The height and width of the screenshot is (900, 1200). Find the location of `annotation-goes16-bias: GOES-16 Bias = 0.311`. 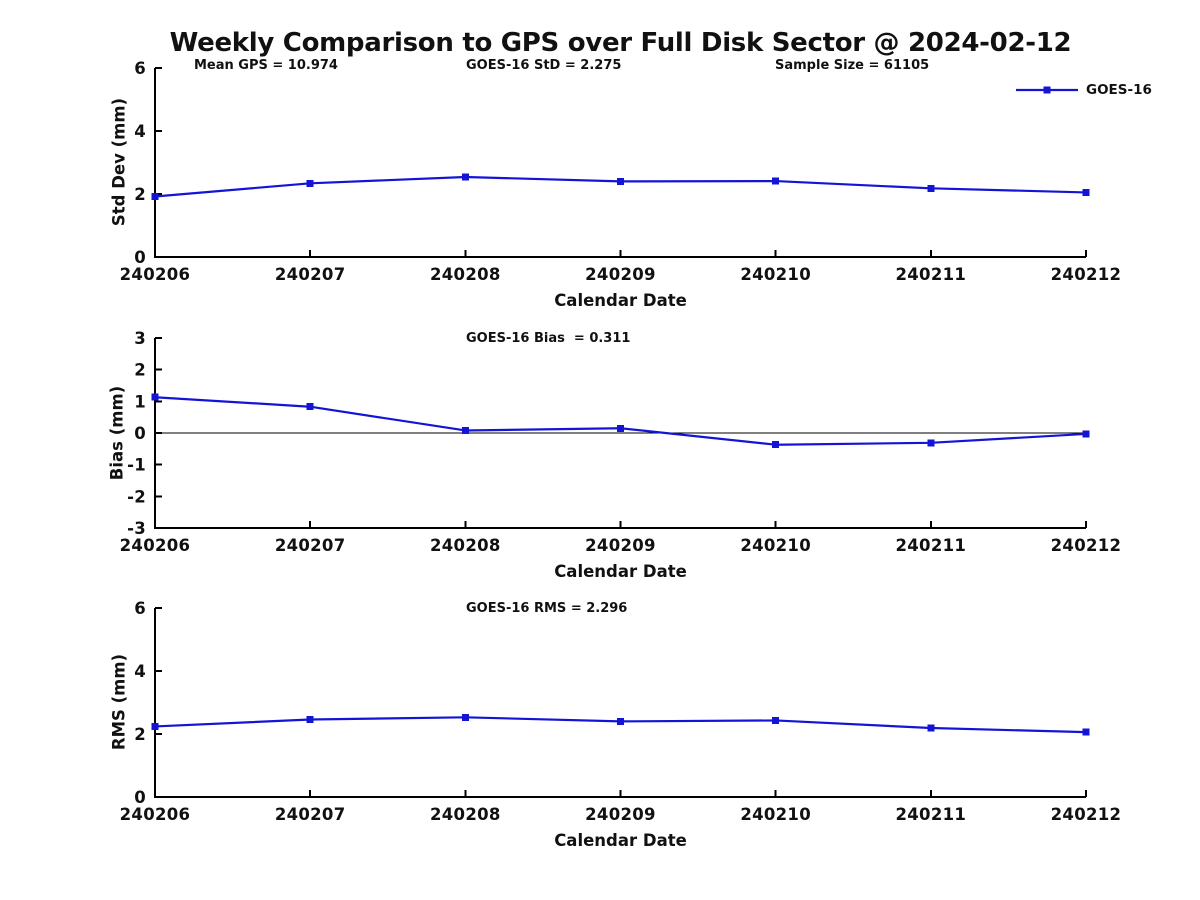

annotation-goes16-bias: GOES-16 Bias = 0.311 is located at coordinates (548, 338).